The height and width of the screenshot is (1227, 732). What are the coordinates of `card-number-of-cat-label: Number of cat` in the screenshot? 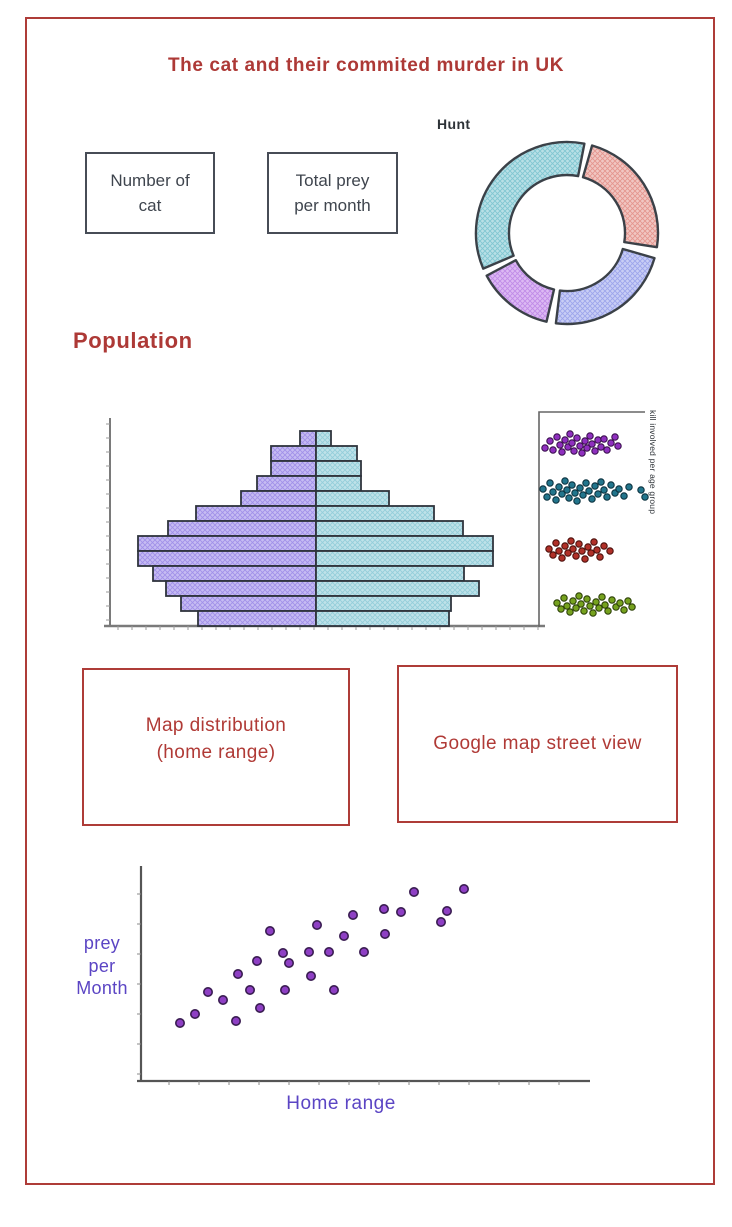 It's located at (150, 193).